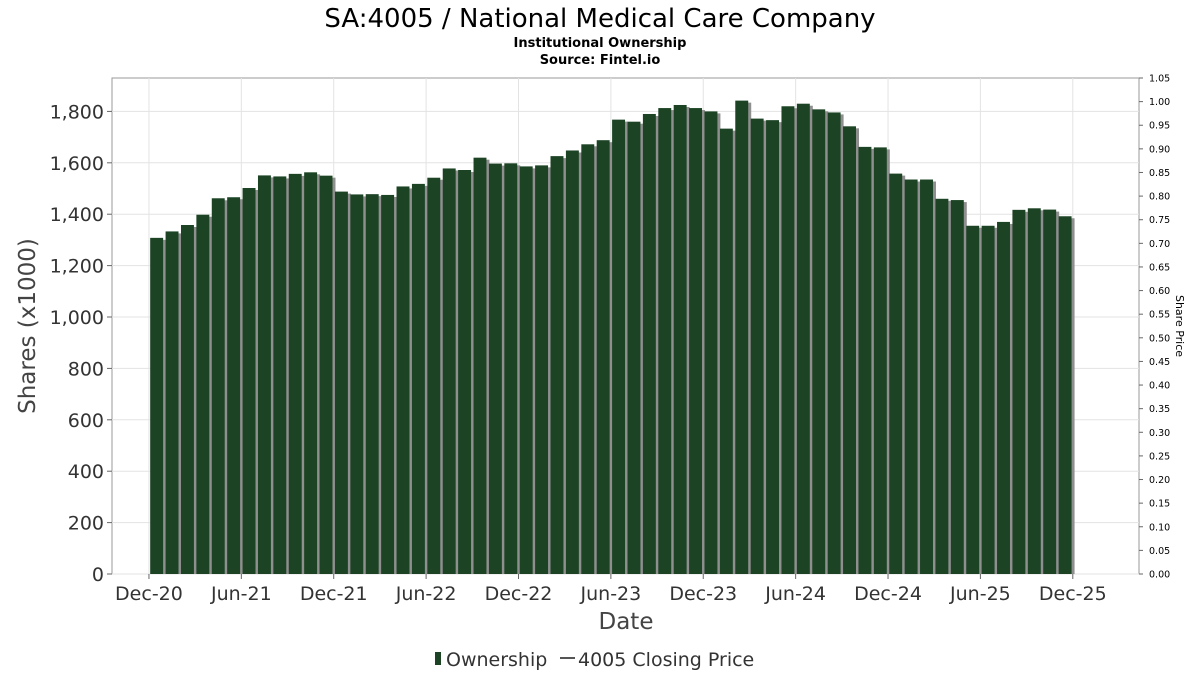  What do you see at coordinates (1159, 197) in the screenshot?
I see `y2-tick-label: 0.80` at bounding box center [1159, 197].